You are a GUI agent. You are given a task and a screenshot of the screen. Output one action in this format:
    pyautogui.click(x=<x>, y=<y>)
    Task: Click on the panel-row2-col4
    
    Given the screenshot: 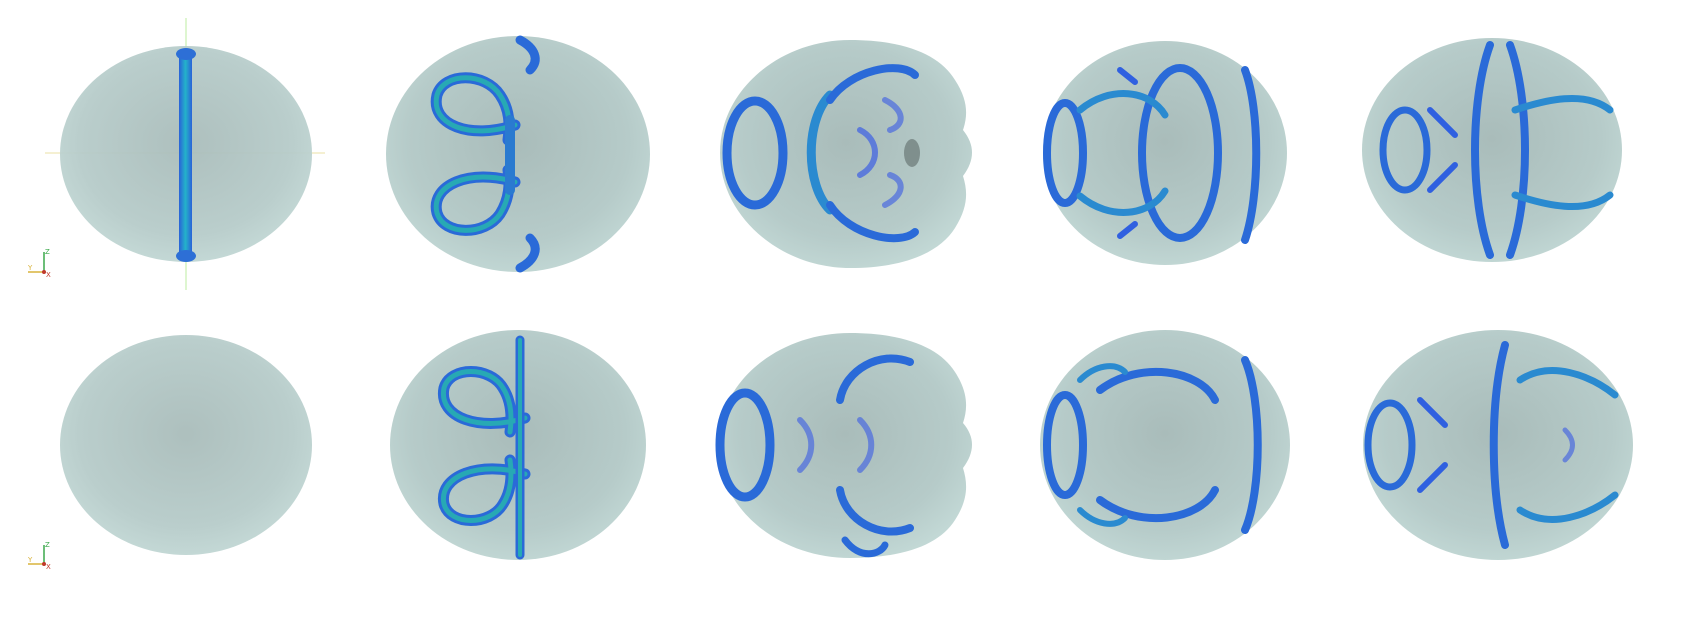 What is the action you would take?
    pyautogui.click(x=1165, y=445)
    